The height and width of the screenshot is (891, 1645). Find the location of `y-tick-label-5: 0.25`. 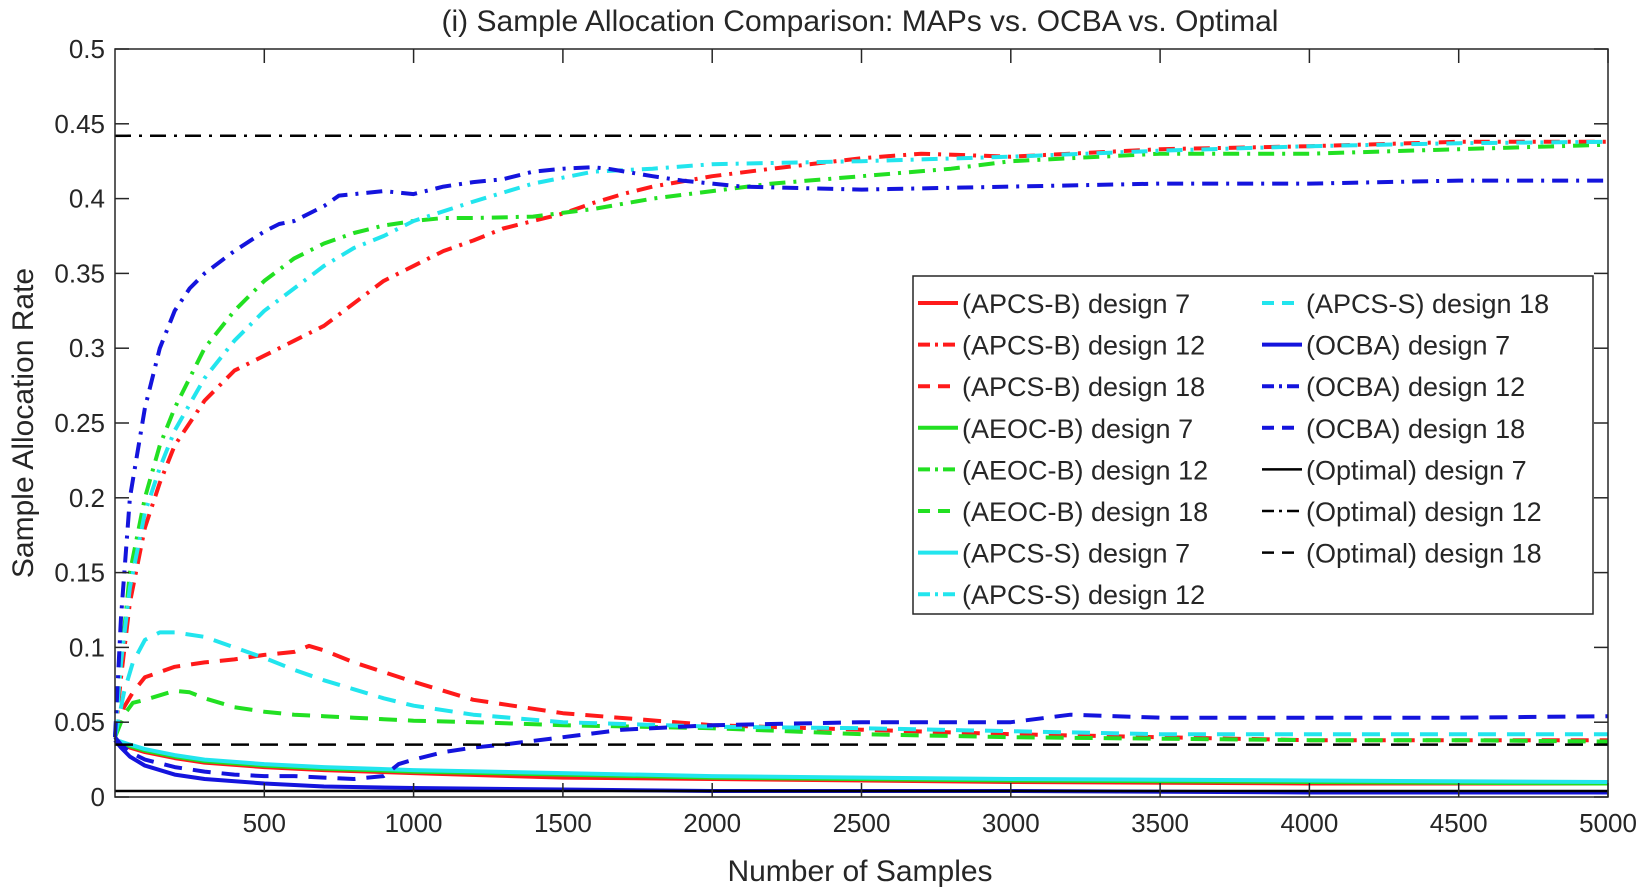

y-tick-label-5: 0.25 is located at coordinates (79, 423).